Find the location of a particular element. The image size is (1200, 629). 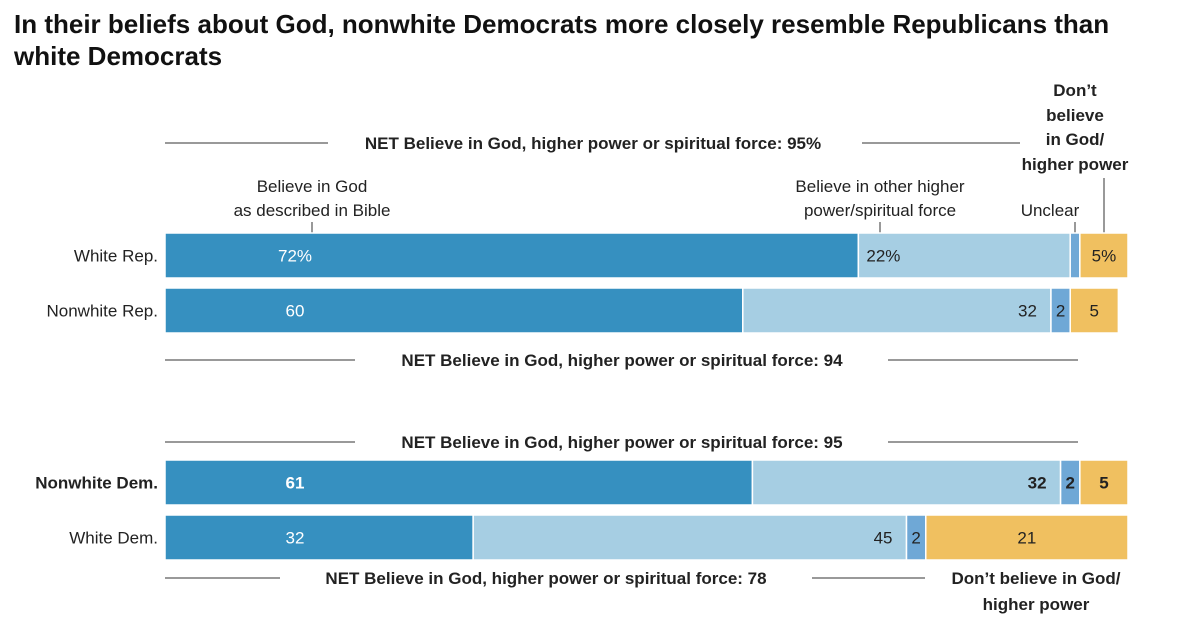

data-label: 72% is located at coordinates (295, 256).